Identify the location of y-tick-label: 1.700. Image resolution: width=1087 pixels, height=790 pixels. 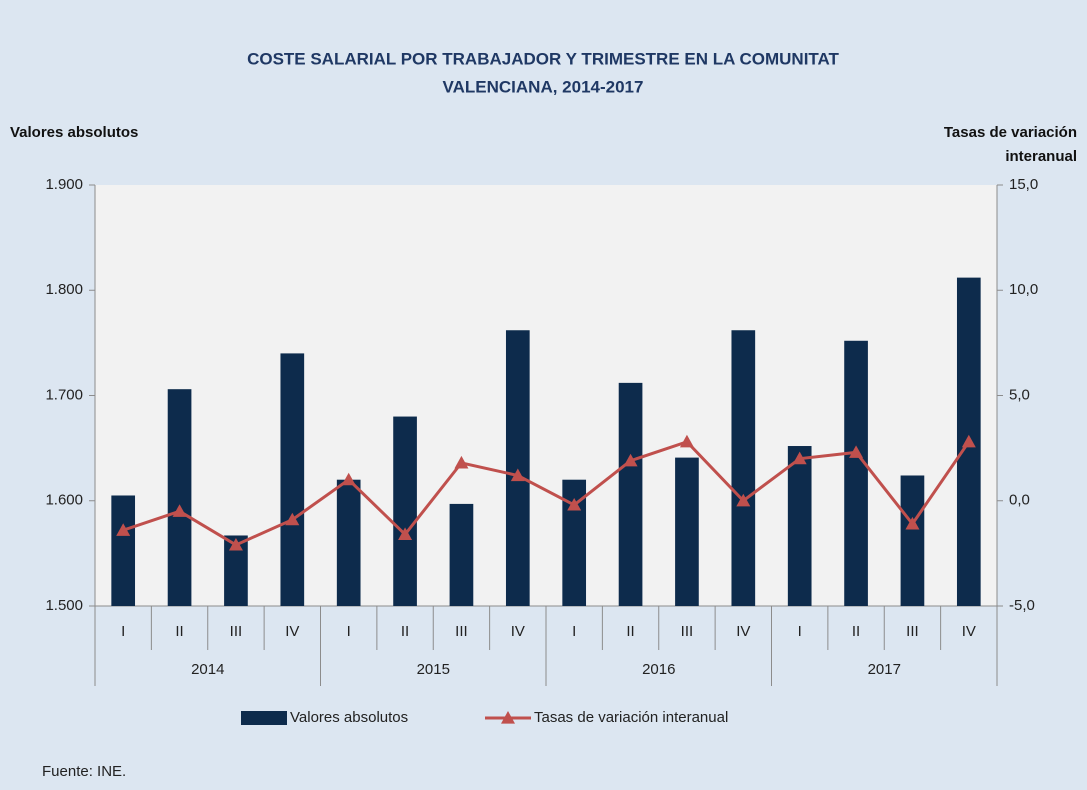
(64, 394).